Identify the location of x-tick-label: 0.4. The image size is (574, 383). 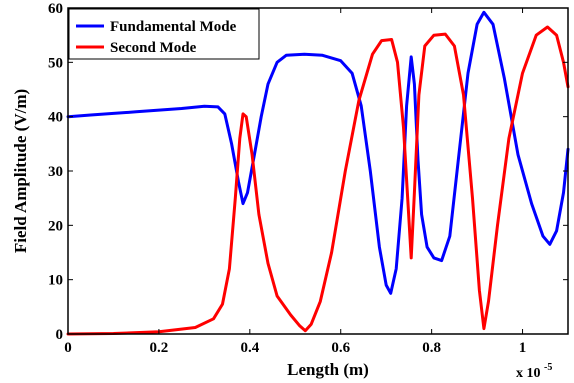
(249, 348).